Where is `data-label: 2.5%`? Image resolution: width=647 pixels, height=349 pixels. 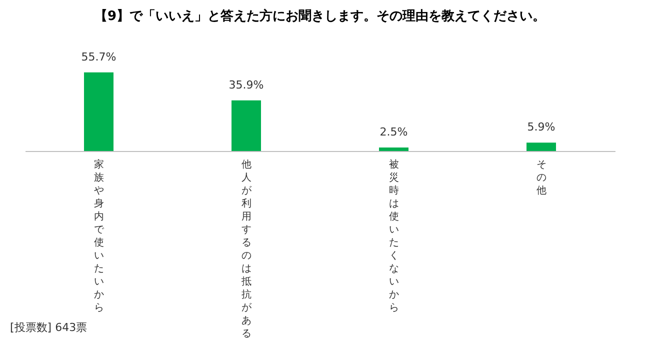 data-label: 2.5% is located at coordinates (394, 131).